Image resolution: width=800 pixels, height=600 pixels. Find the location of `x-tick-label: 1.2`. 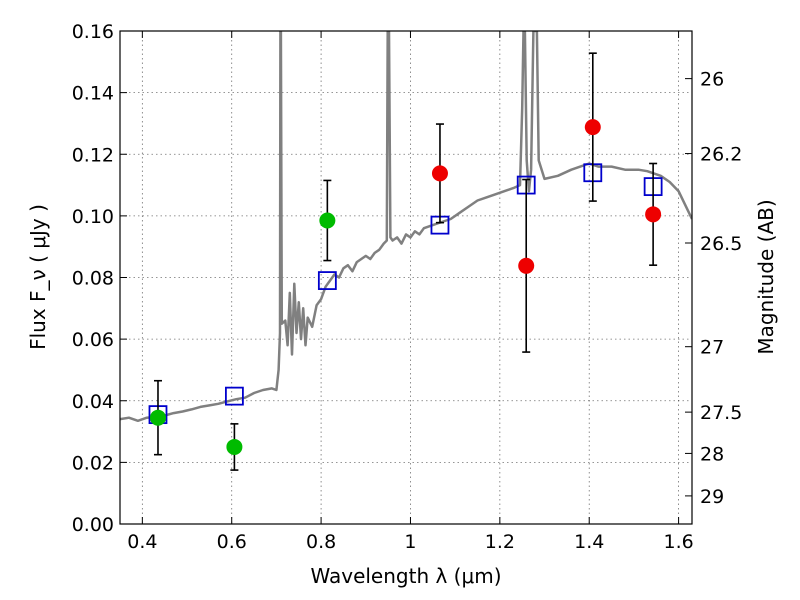

x-tick-label: 1.2 is located at coordinates (500, 542).